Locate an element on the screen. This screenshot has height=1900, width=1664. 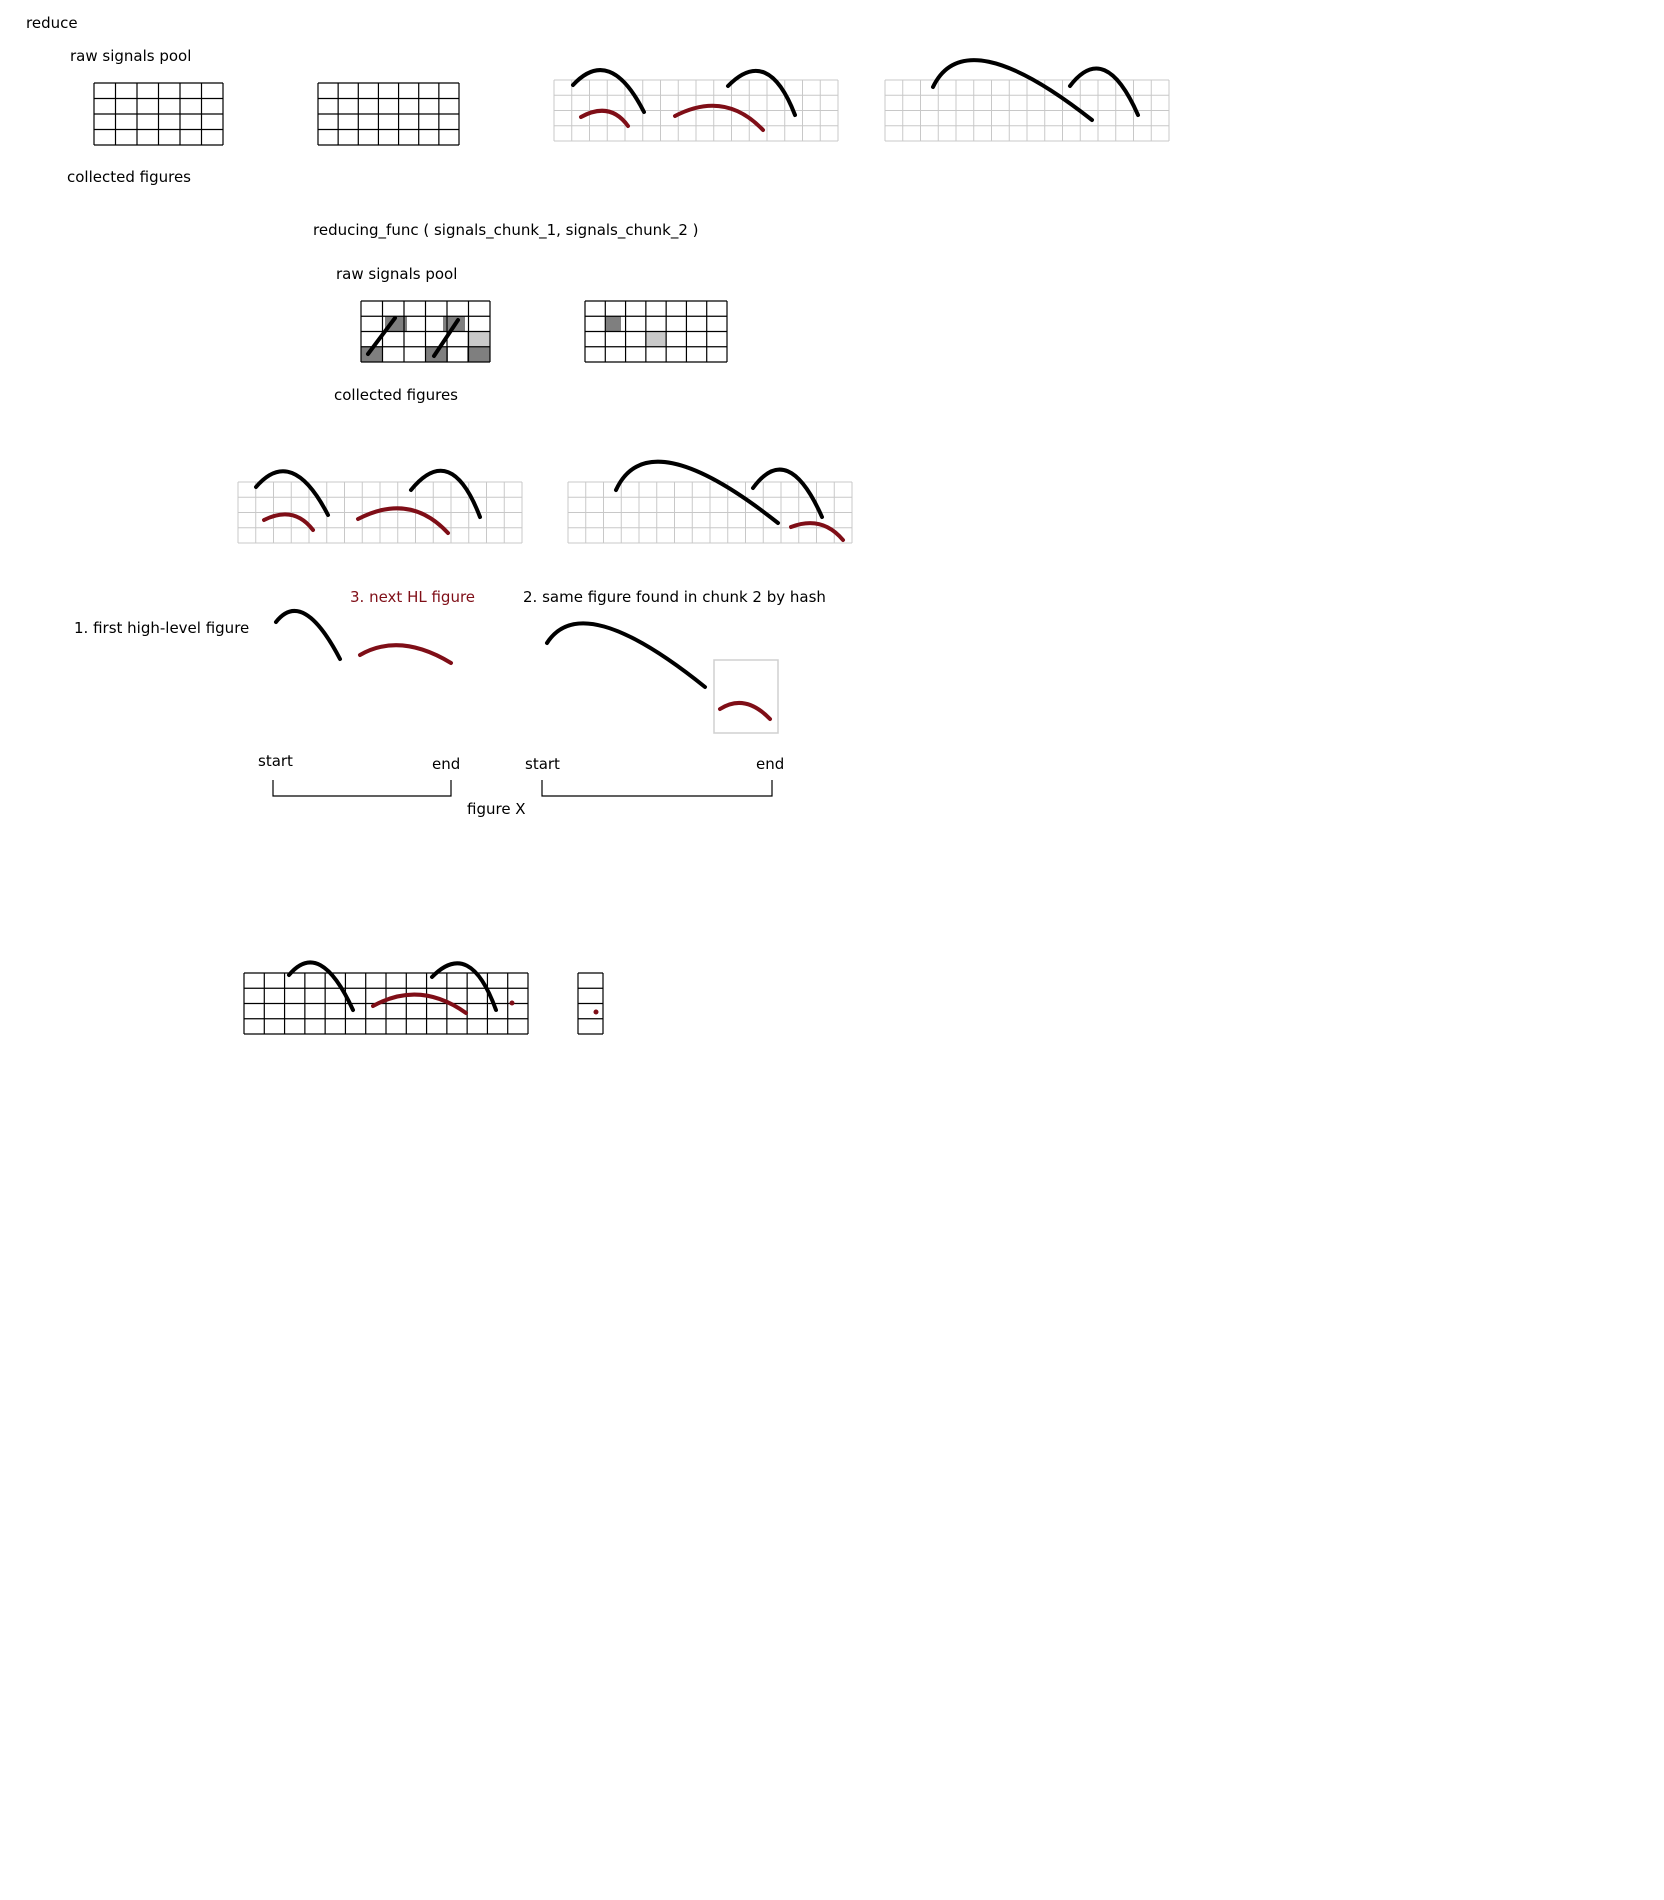
raw-pool-grid-4-lines is located at coordinates (656, 331).